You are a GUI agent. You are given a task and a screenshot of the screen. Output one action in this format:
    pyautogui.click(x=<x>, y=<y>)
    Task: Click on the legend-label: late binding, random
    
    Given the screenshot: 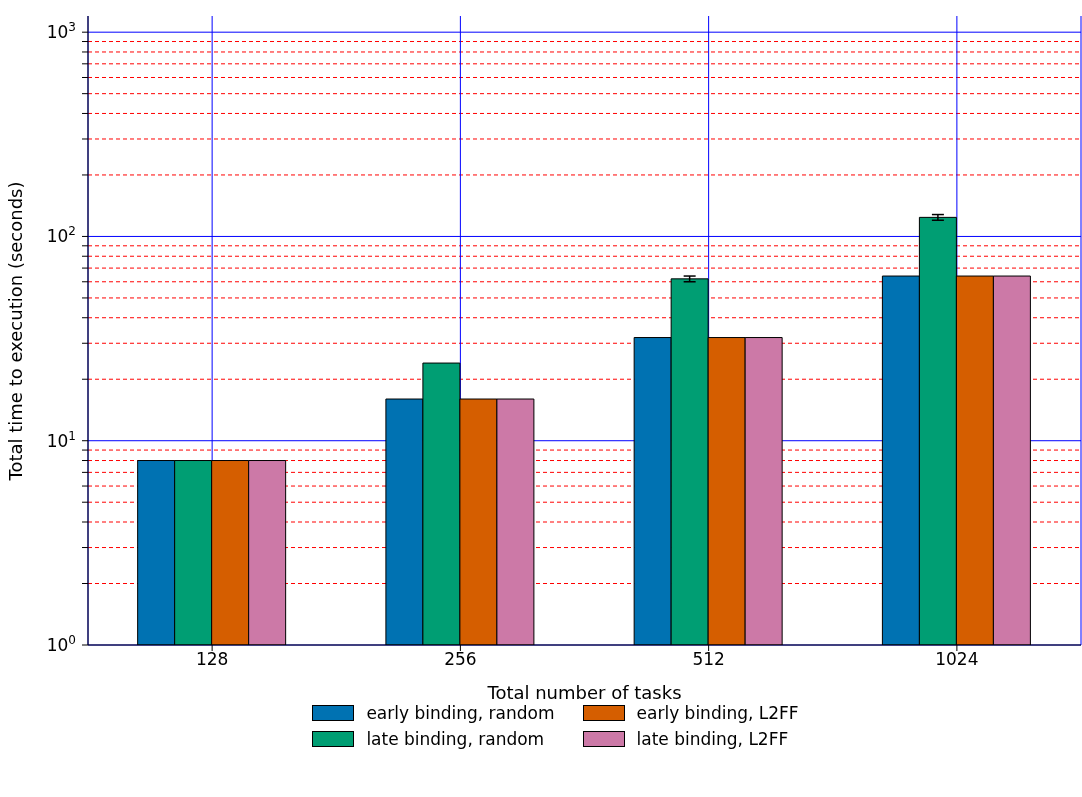 What is the action you would take?
    pyautogui.click(x=455, y=739)
    